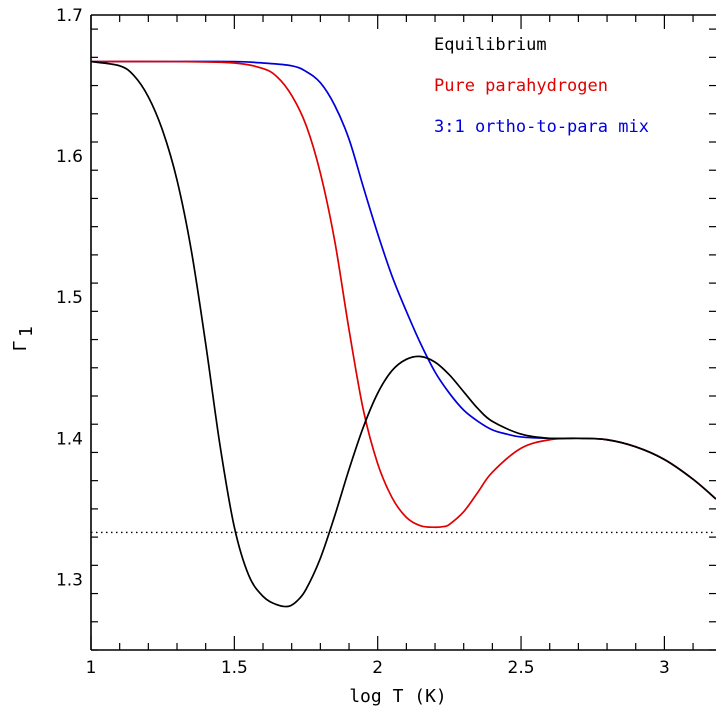  What do you see at coordinates (20, 345) in the screenshot?
I see `y-axis-label-main: Γ` at bounding box center [20, 345].